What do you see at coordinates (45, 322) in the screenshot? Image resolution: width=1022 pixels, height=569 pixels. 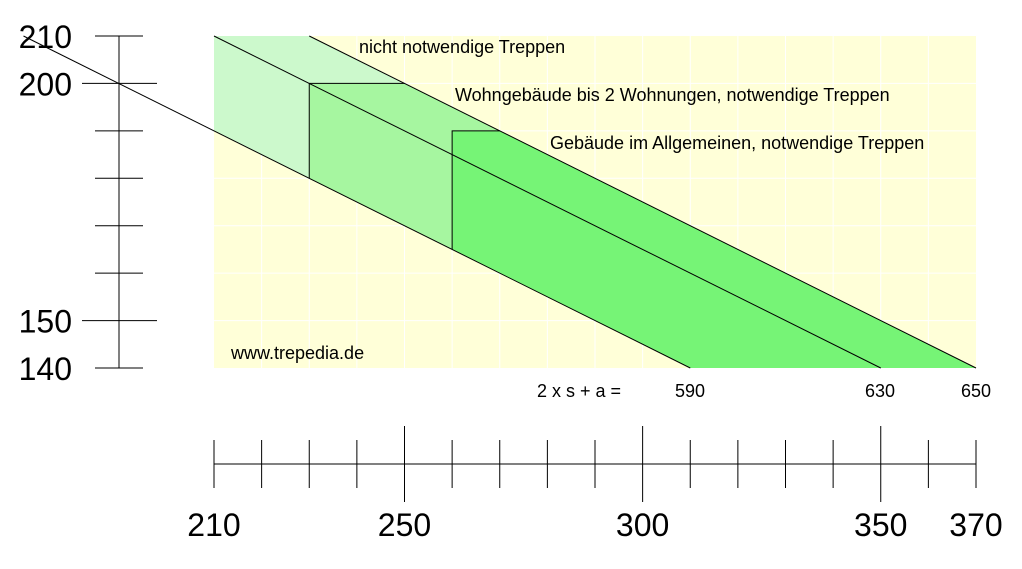 I see `y-tick-label-150: 150` at bounding box center [45, 322].